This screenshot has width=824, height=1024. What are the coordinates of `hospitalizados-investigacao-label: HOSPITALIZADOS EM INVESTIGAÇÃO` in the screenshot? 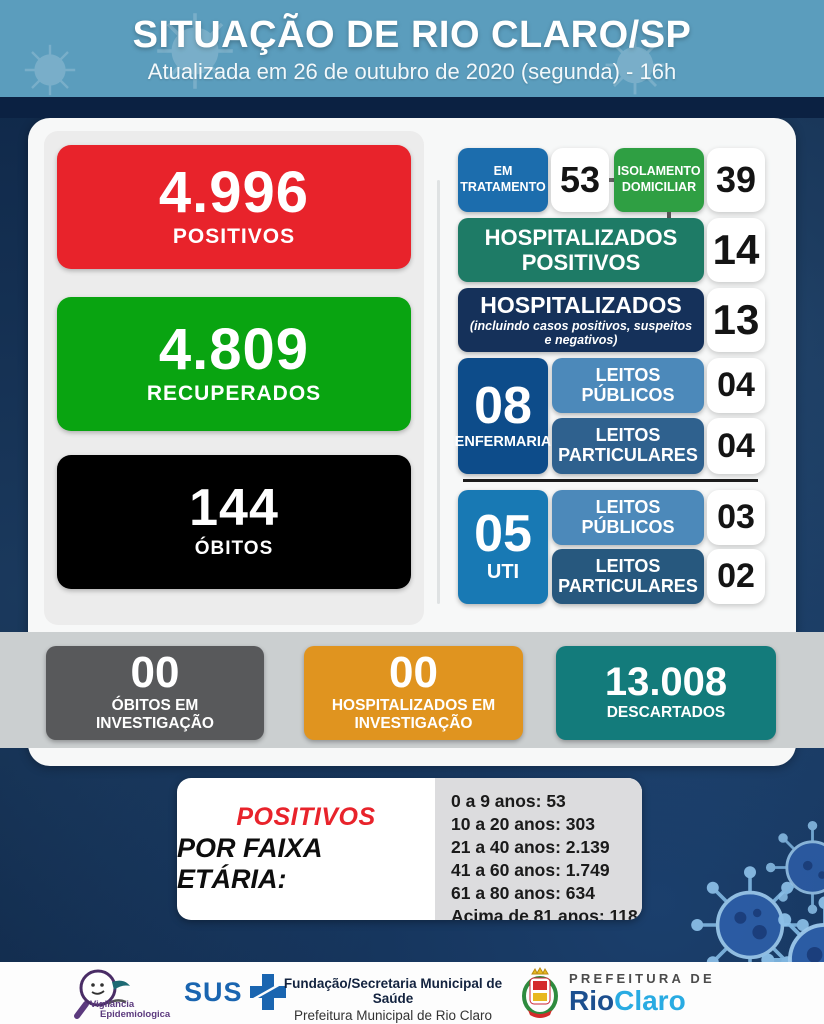 It's located at (413, 714).